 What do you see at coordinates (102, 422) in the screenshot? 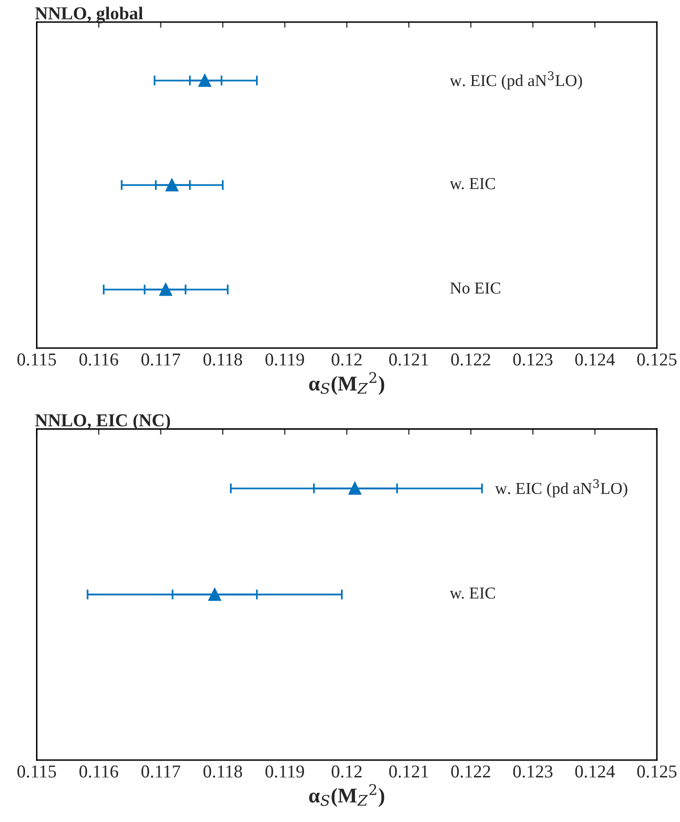
I see `chart-title: NNLO, EIC (NC)` at bounding box center [102, 422].